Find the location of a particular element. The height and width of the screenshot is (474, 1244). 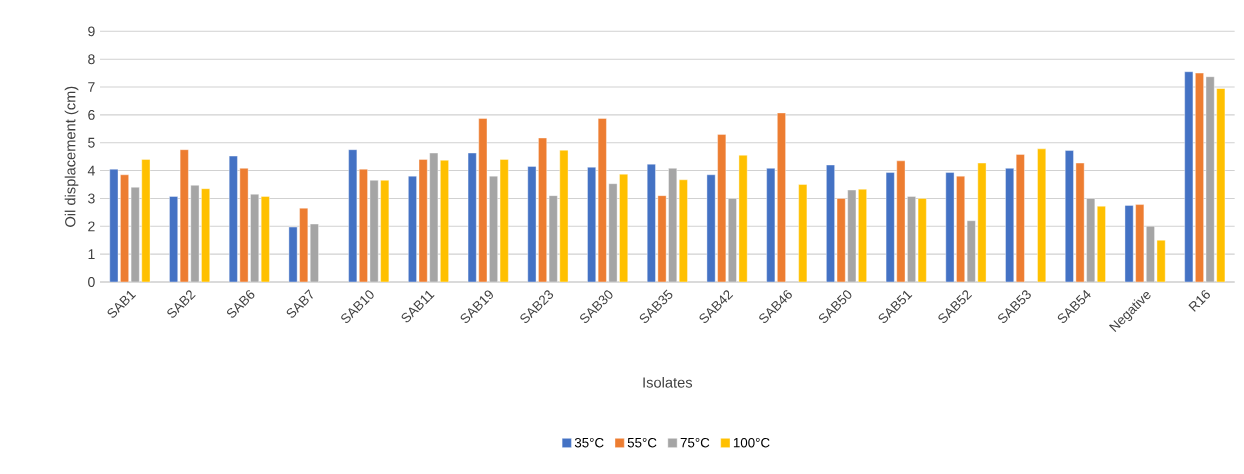

y-tick-label: 5 is located at coordinates (91, 142).